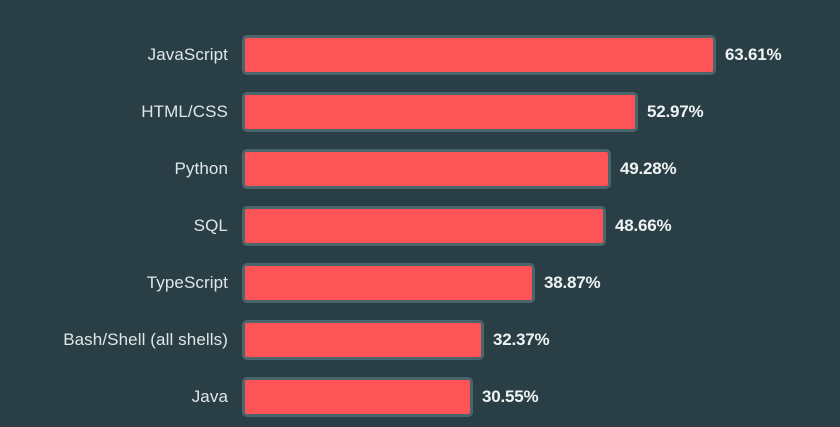 The image size is (840, 427). I want to click on bar-row: Java 30.55%, so click(420, 397).